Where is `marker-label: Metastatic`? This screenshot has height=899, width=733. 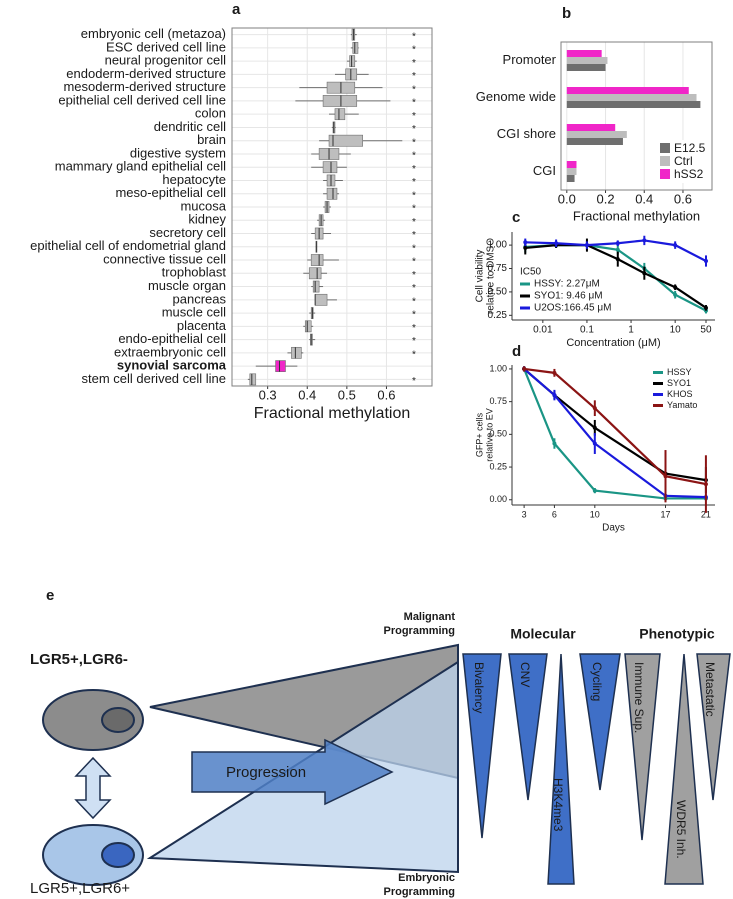 marker-label: Metastatic is located at coordinates (710, 689).